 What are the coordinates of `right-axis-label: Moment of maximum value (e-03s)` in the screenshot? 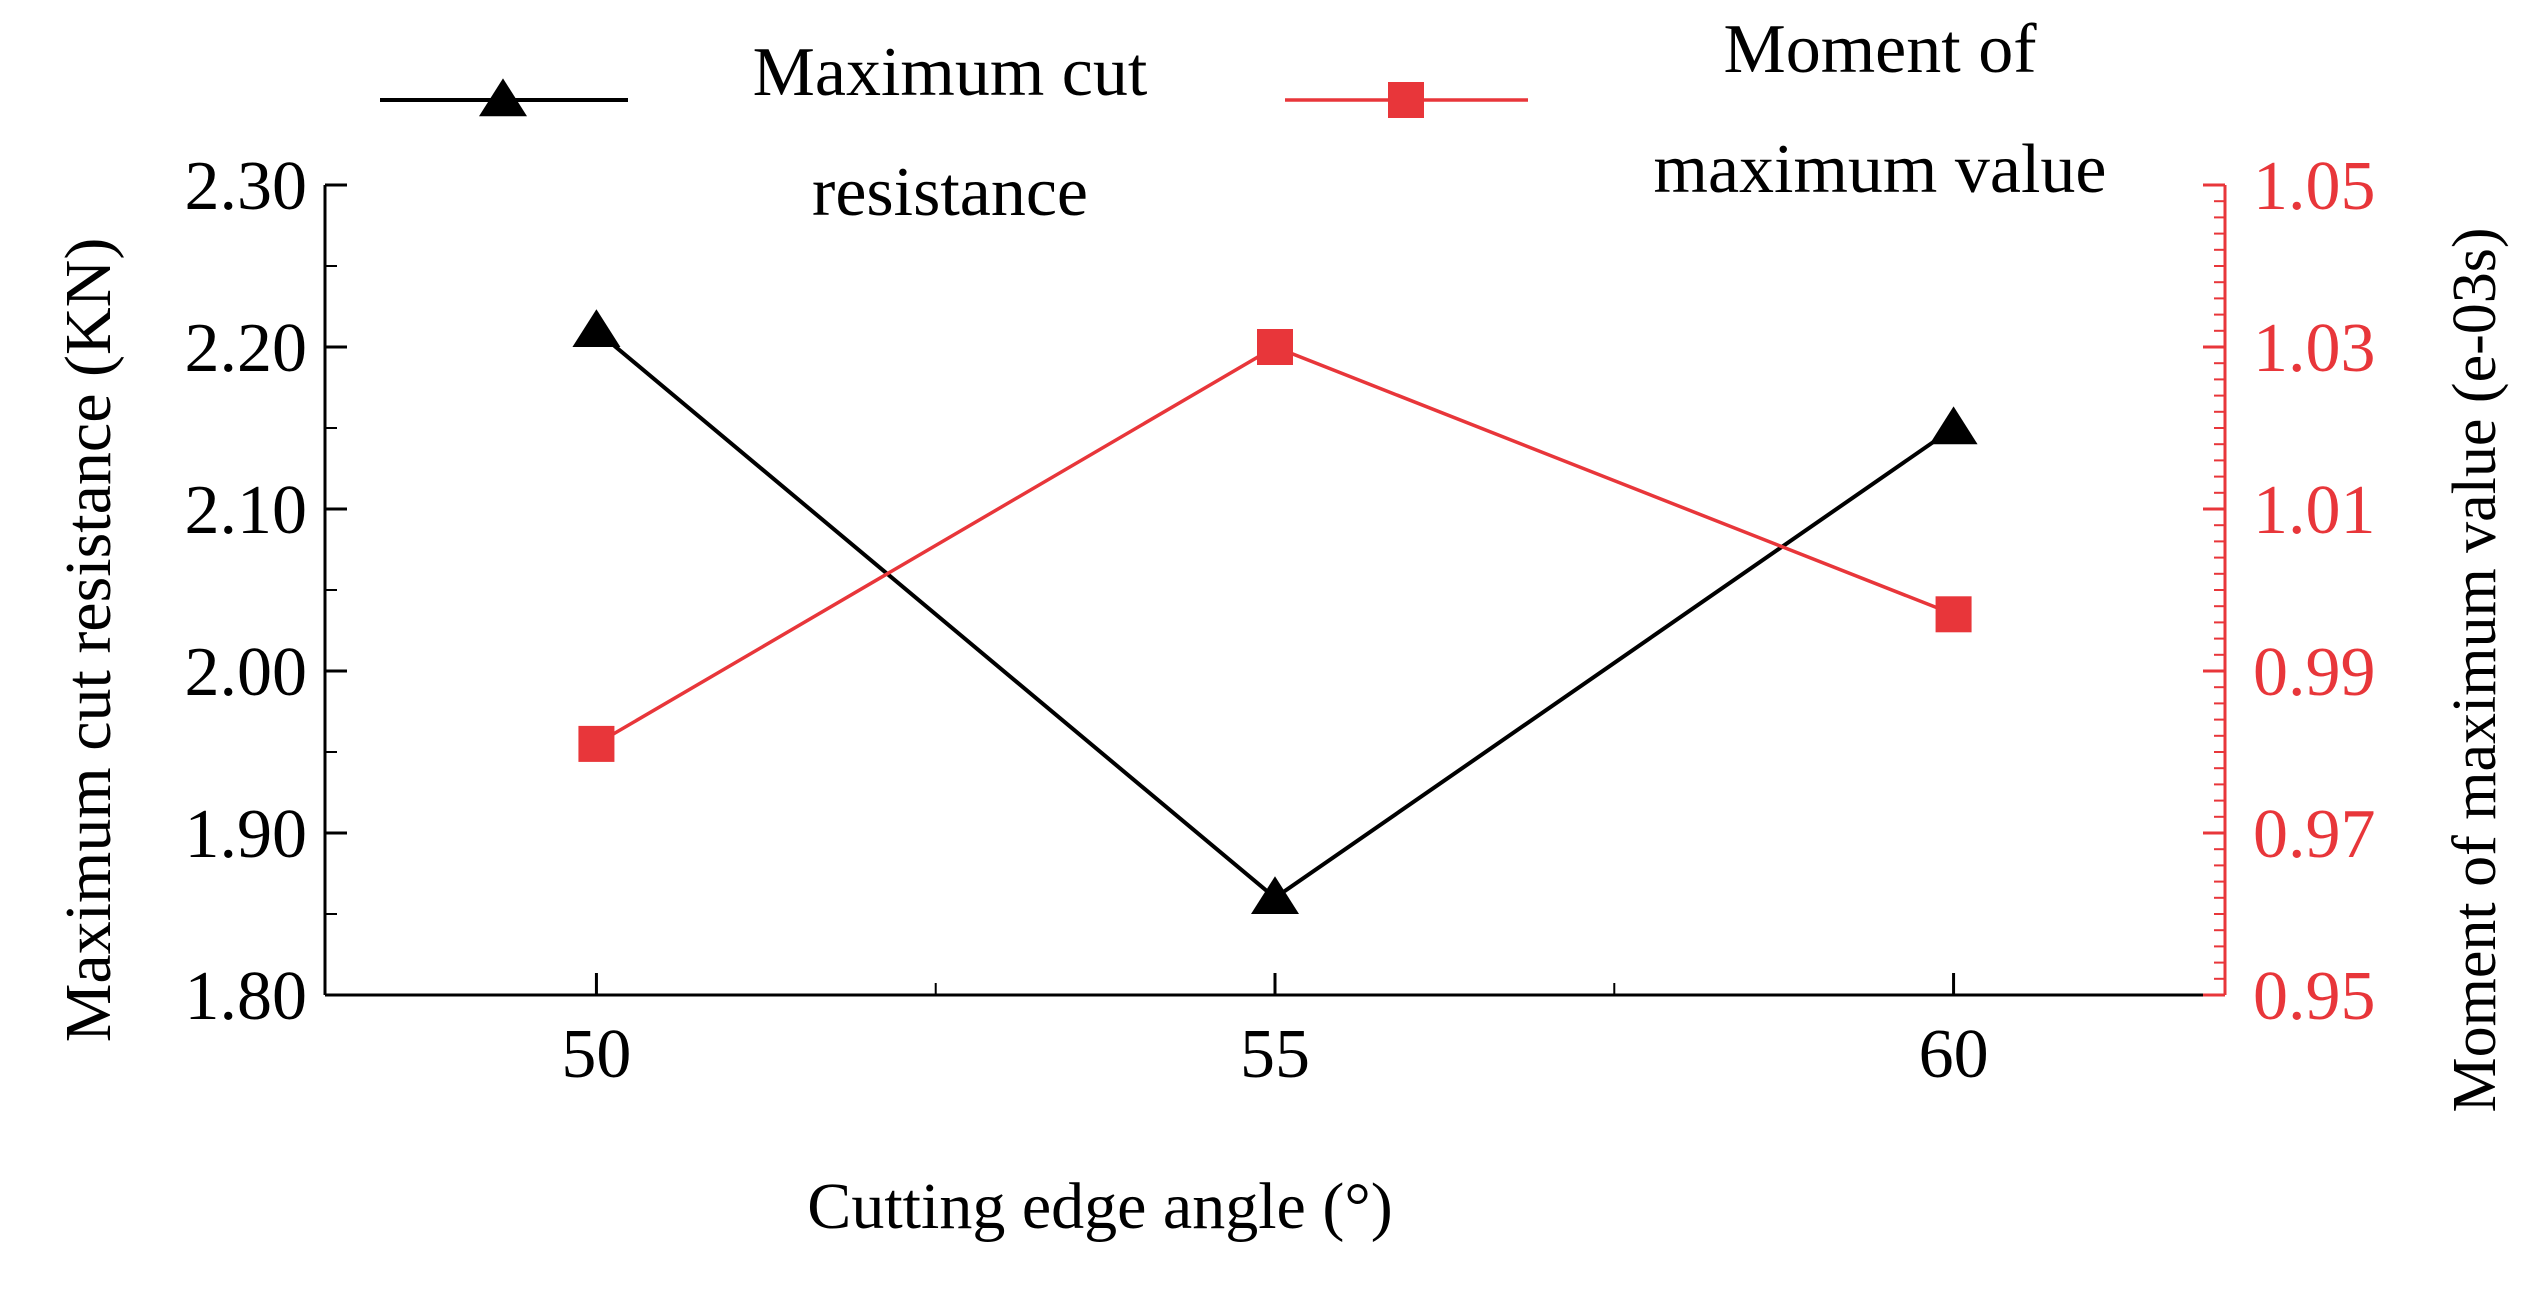 It's located at (2475, 669).